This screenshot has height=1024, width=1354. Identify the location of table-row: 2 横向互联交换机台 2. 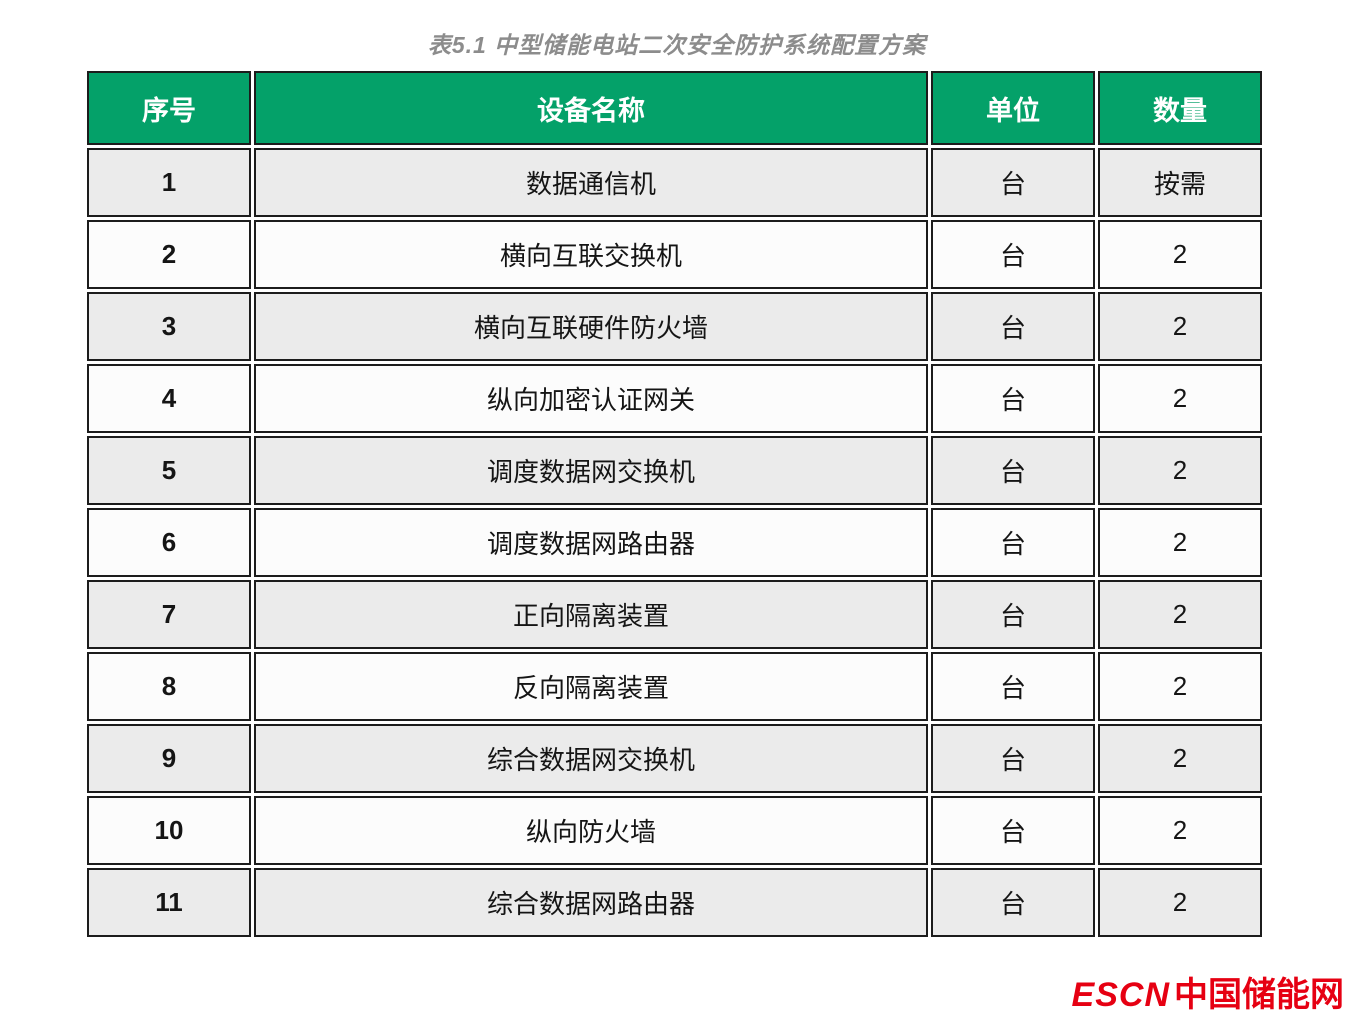
(674, 254).